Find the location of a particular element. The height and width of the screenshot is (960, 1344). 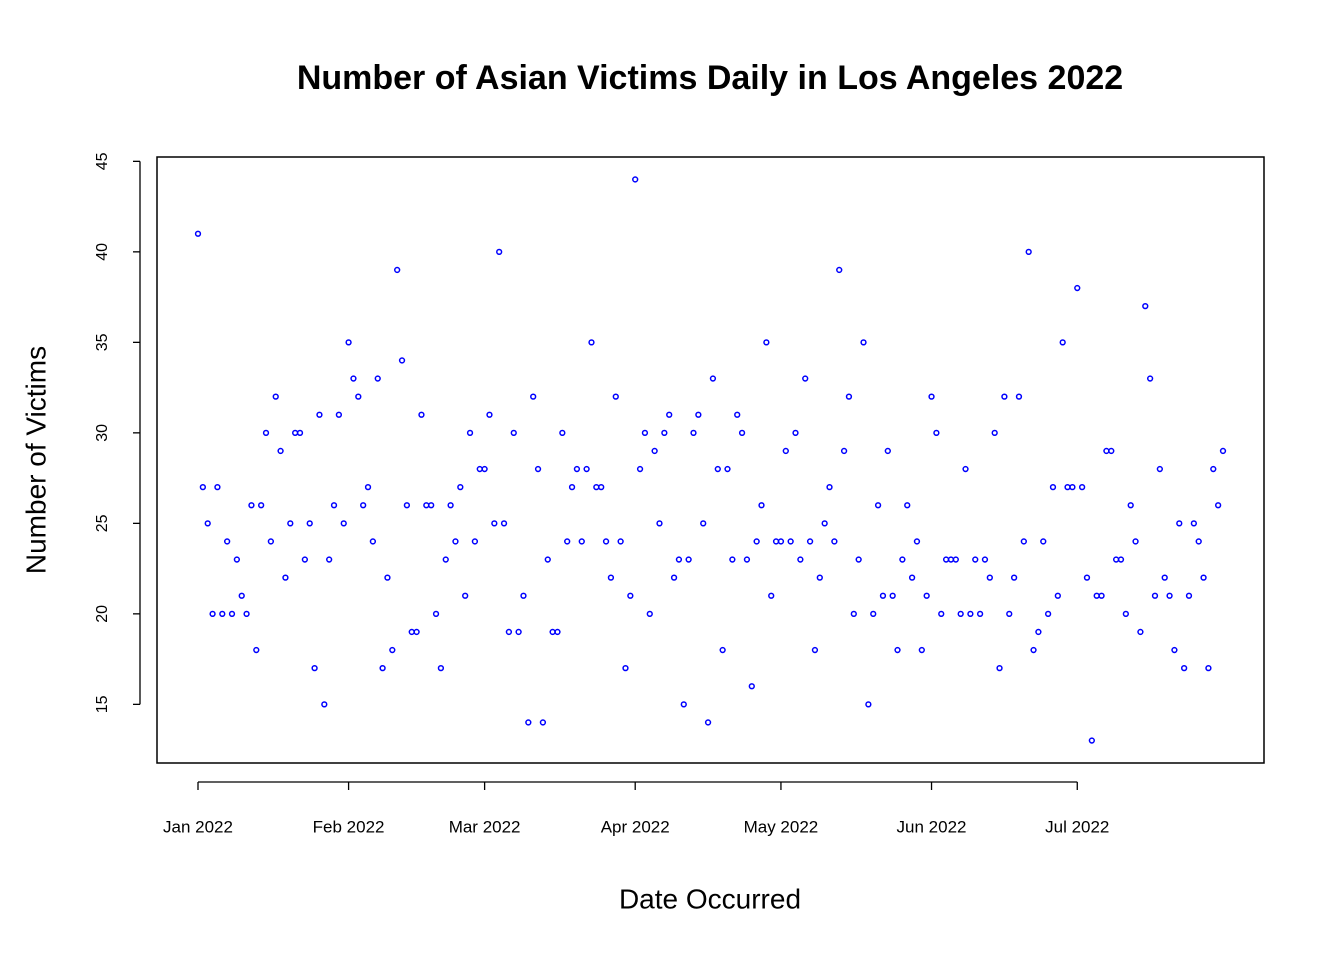

y-tick-label: 35 is located at coordinates (102, 342).